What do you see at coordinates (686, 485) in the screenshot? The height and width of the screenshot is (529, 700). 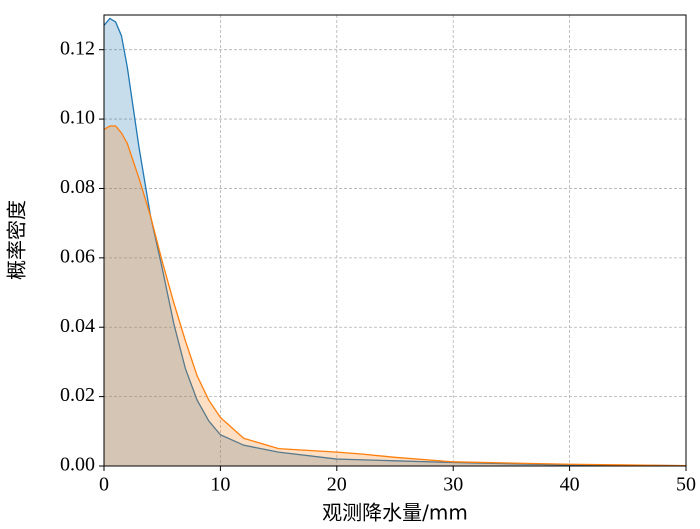 I see `x-tick-label: 50` at bounding box center [686, 485].